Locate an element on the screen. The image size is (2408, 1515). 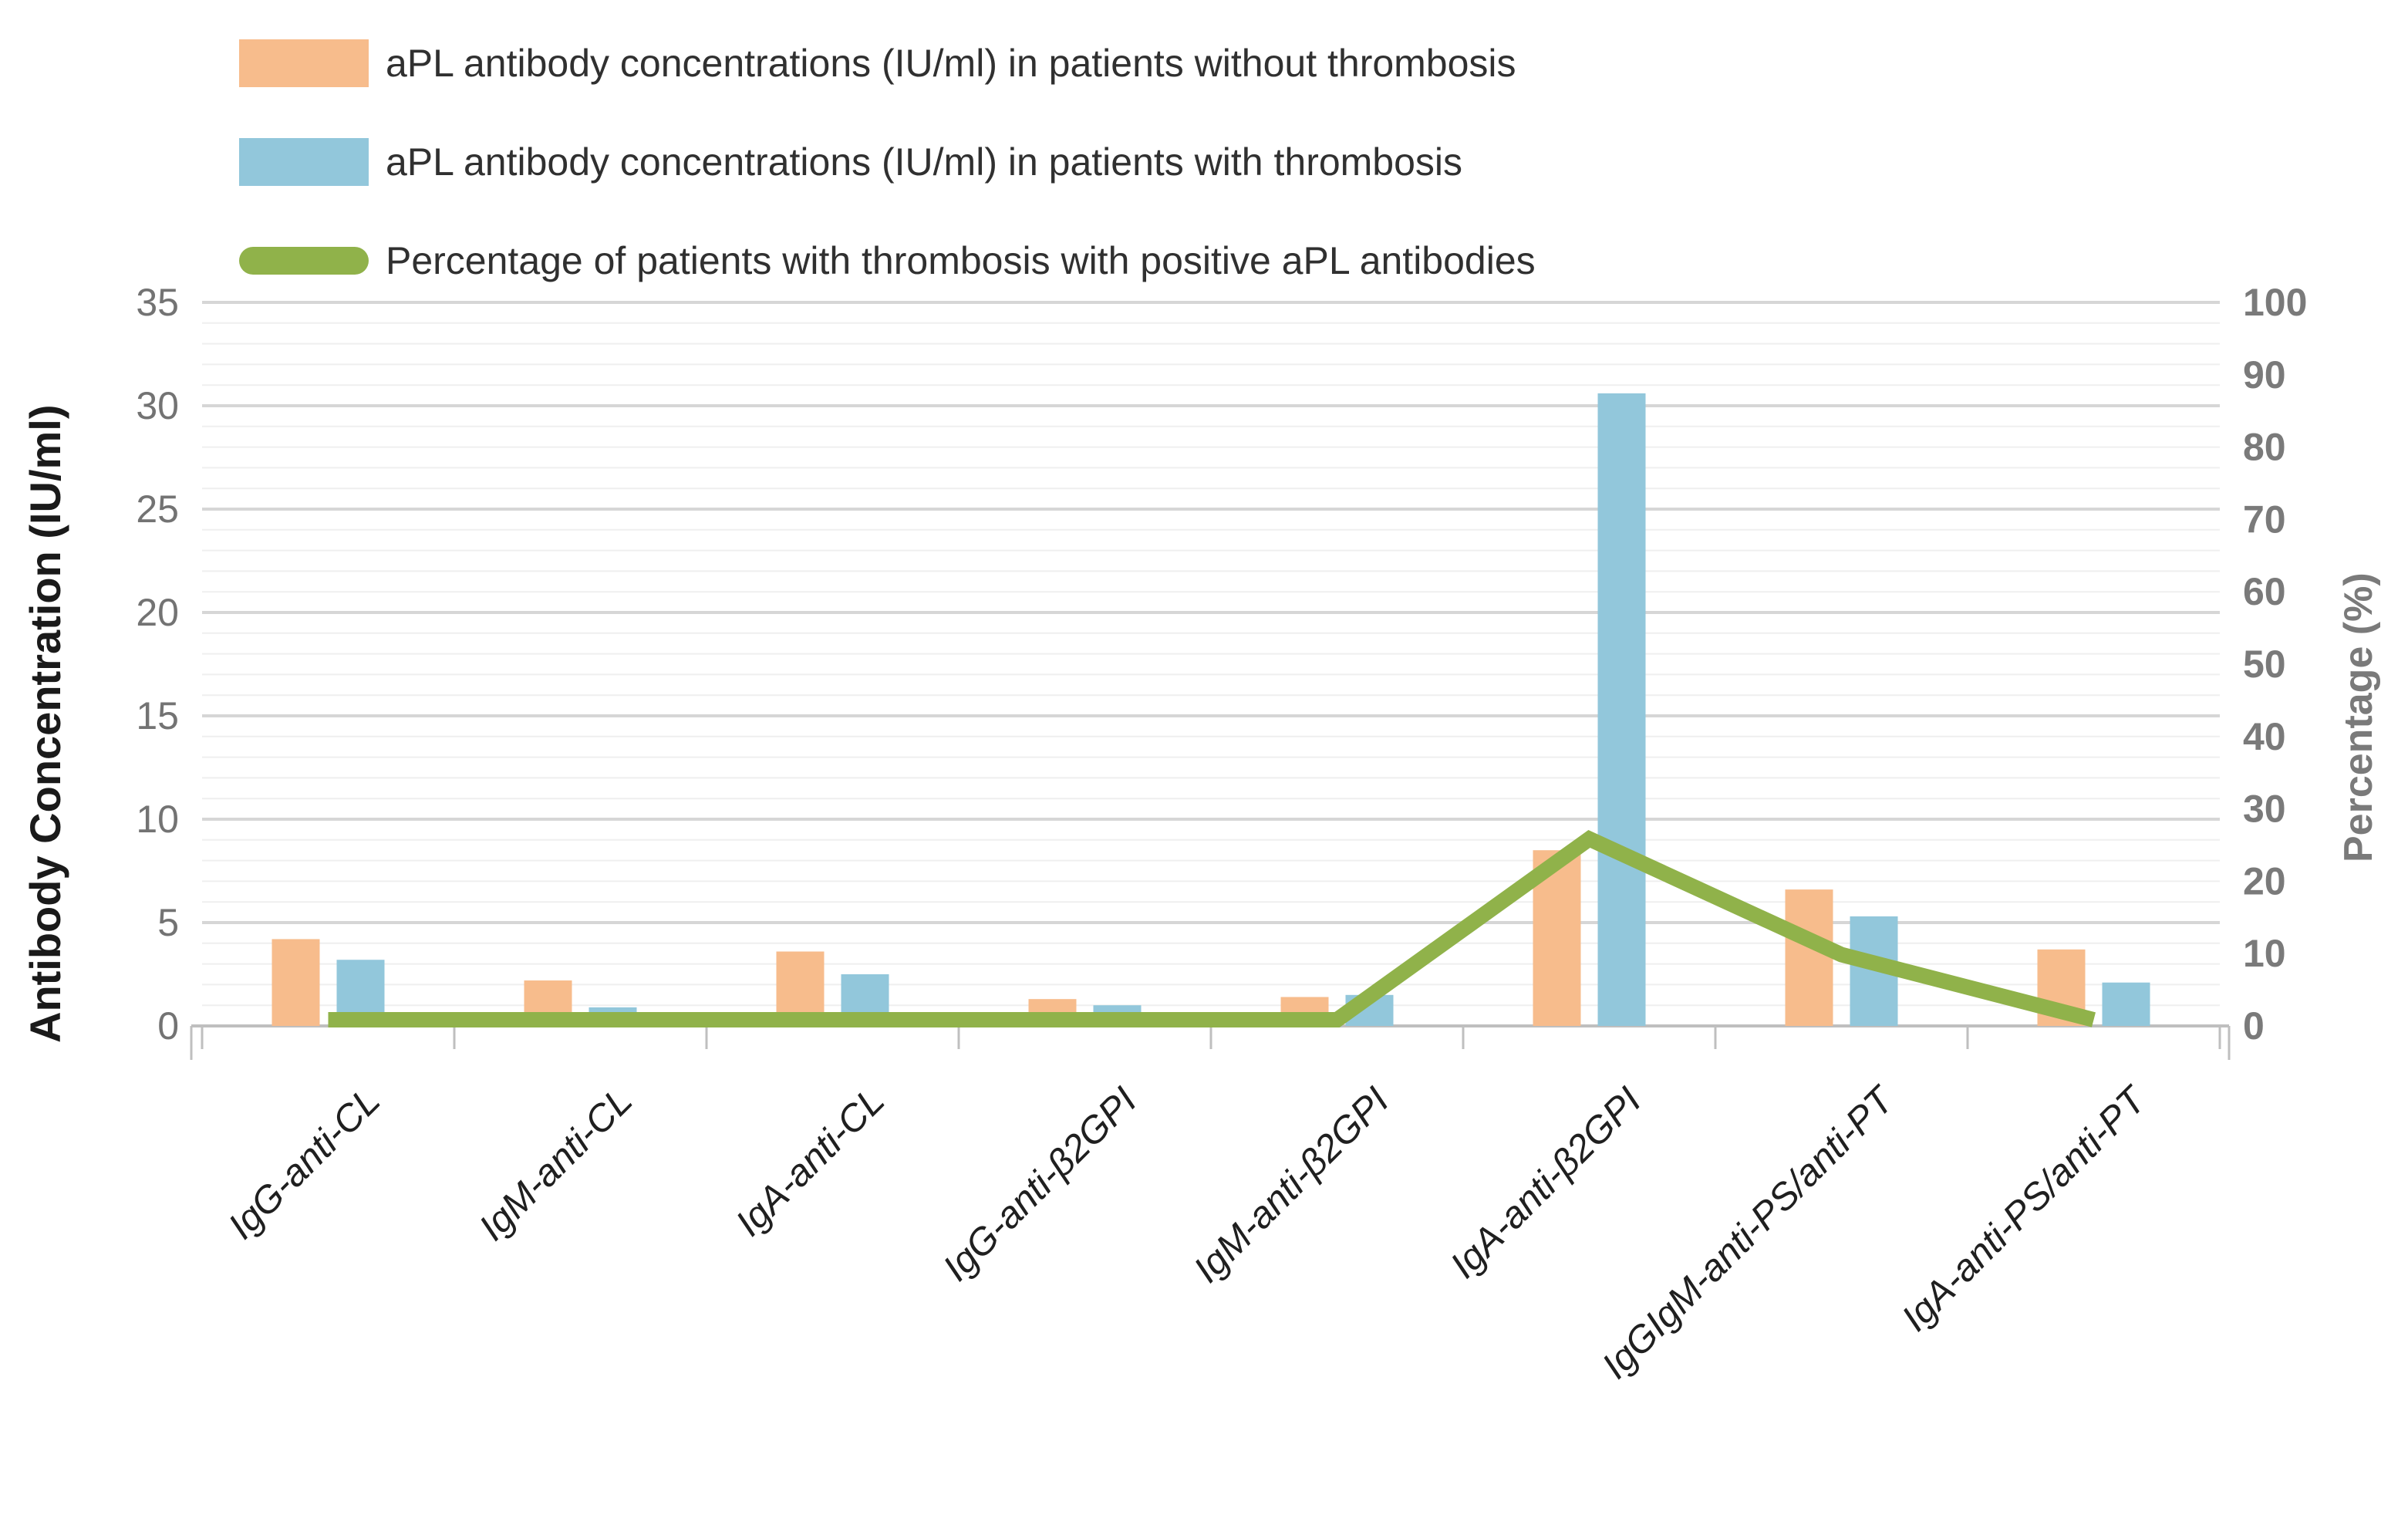
right-axis-tick-label: 40 is located at coordinates (2265, 736).